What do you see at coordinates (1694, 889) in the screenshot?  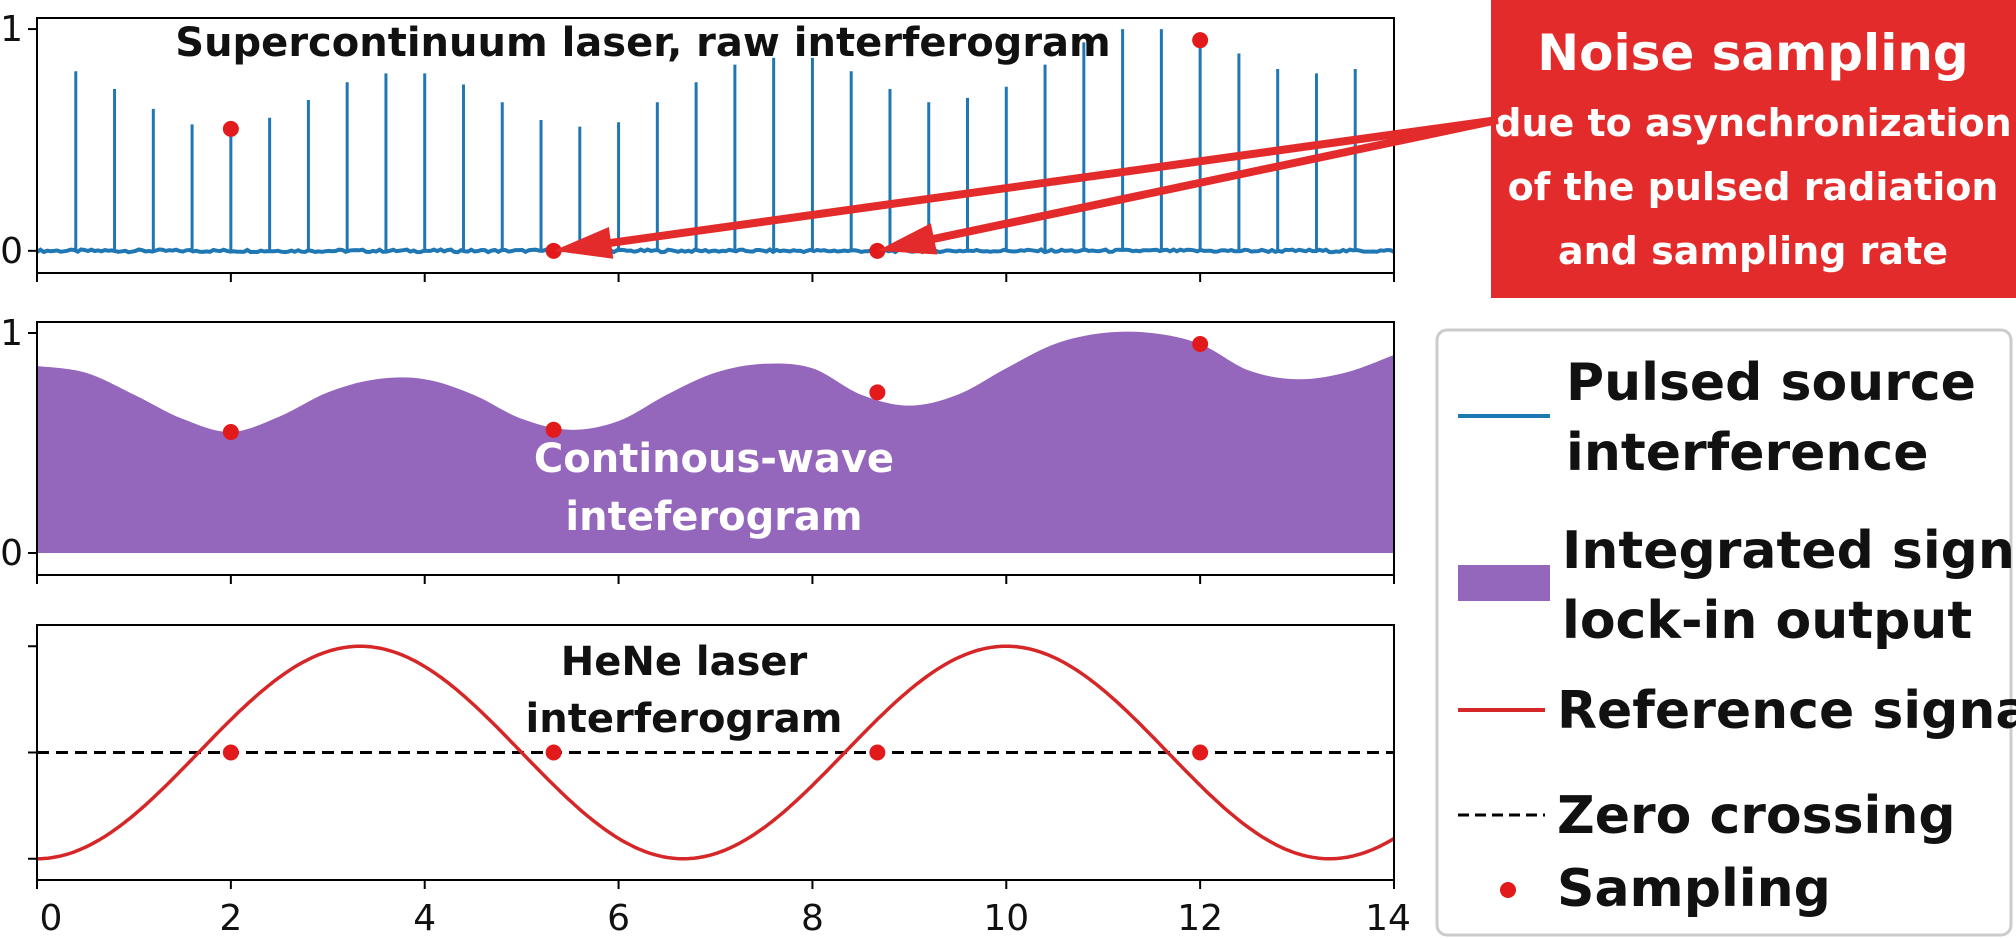 I see `legend-sampling-label: Sampling` at bounding box center [1694, 889].